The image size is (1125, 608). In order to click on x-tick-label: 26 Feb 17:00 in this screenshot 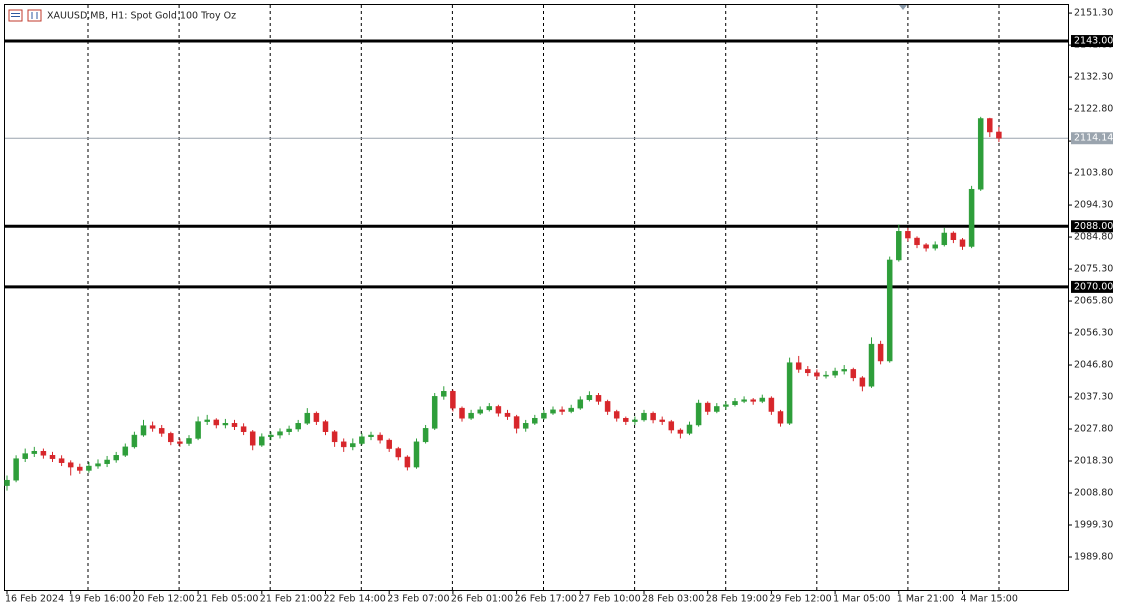, I will do `click(546, 599)`.